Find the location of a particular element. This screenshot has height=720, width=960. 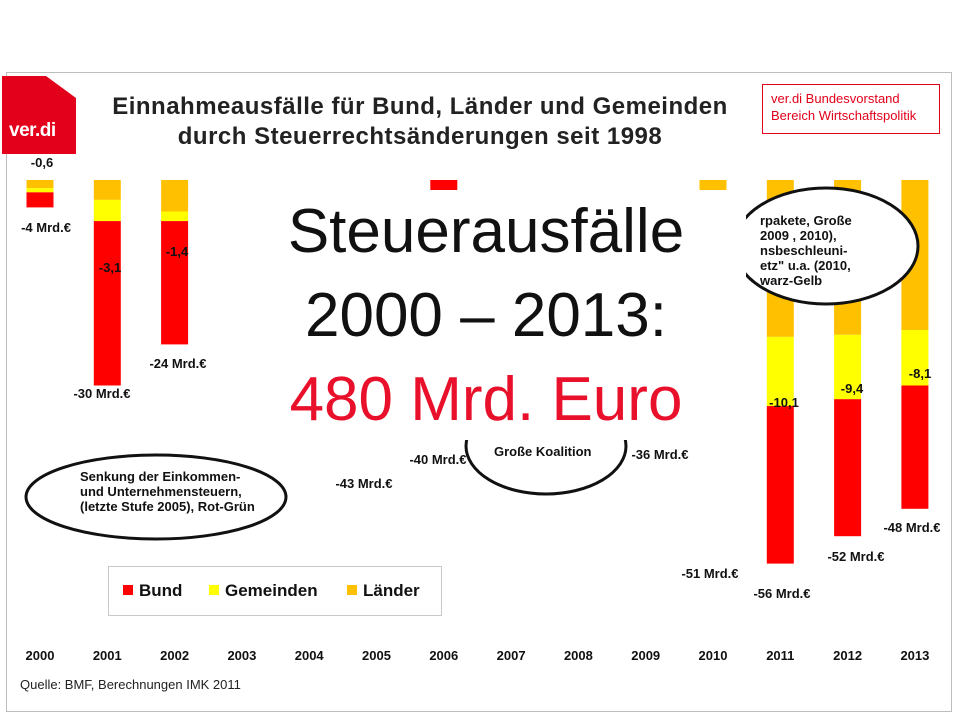

note-left-line-2: und Unternehmensteuern, is located at coordinates (161, 491).